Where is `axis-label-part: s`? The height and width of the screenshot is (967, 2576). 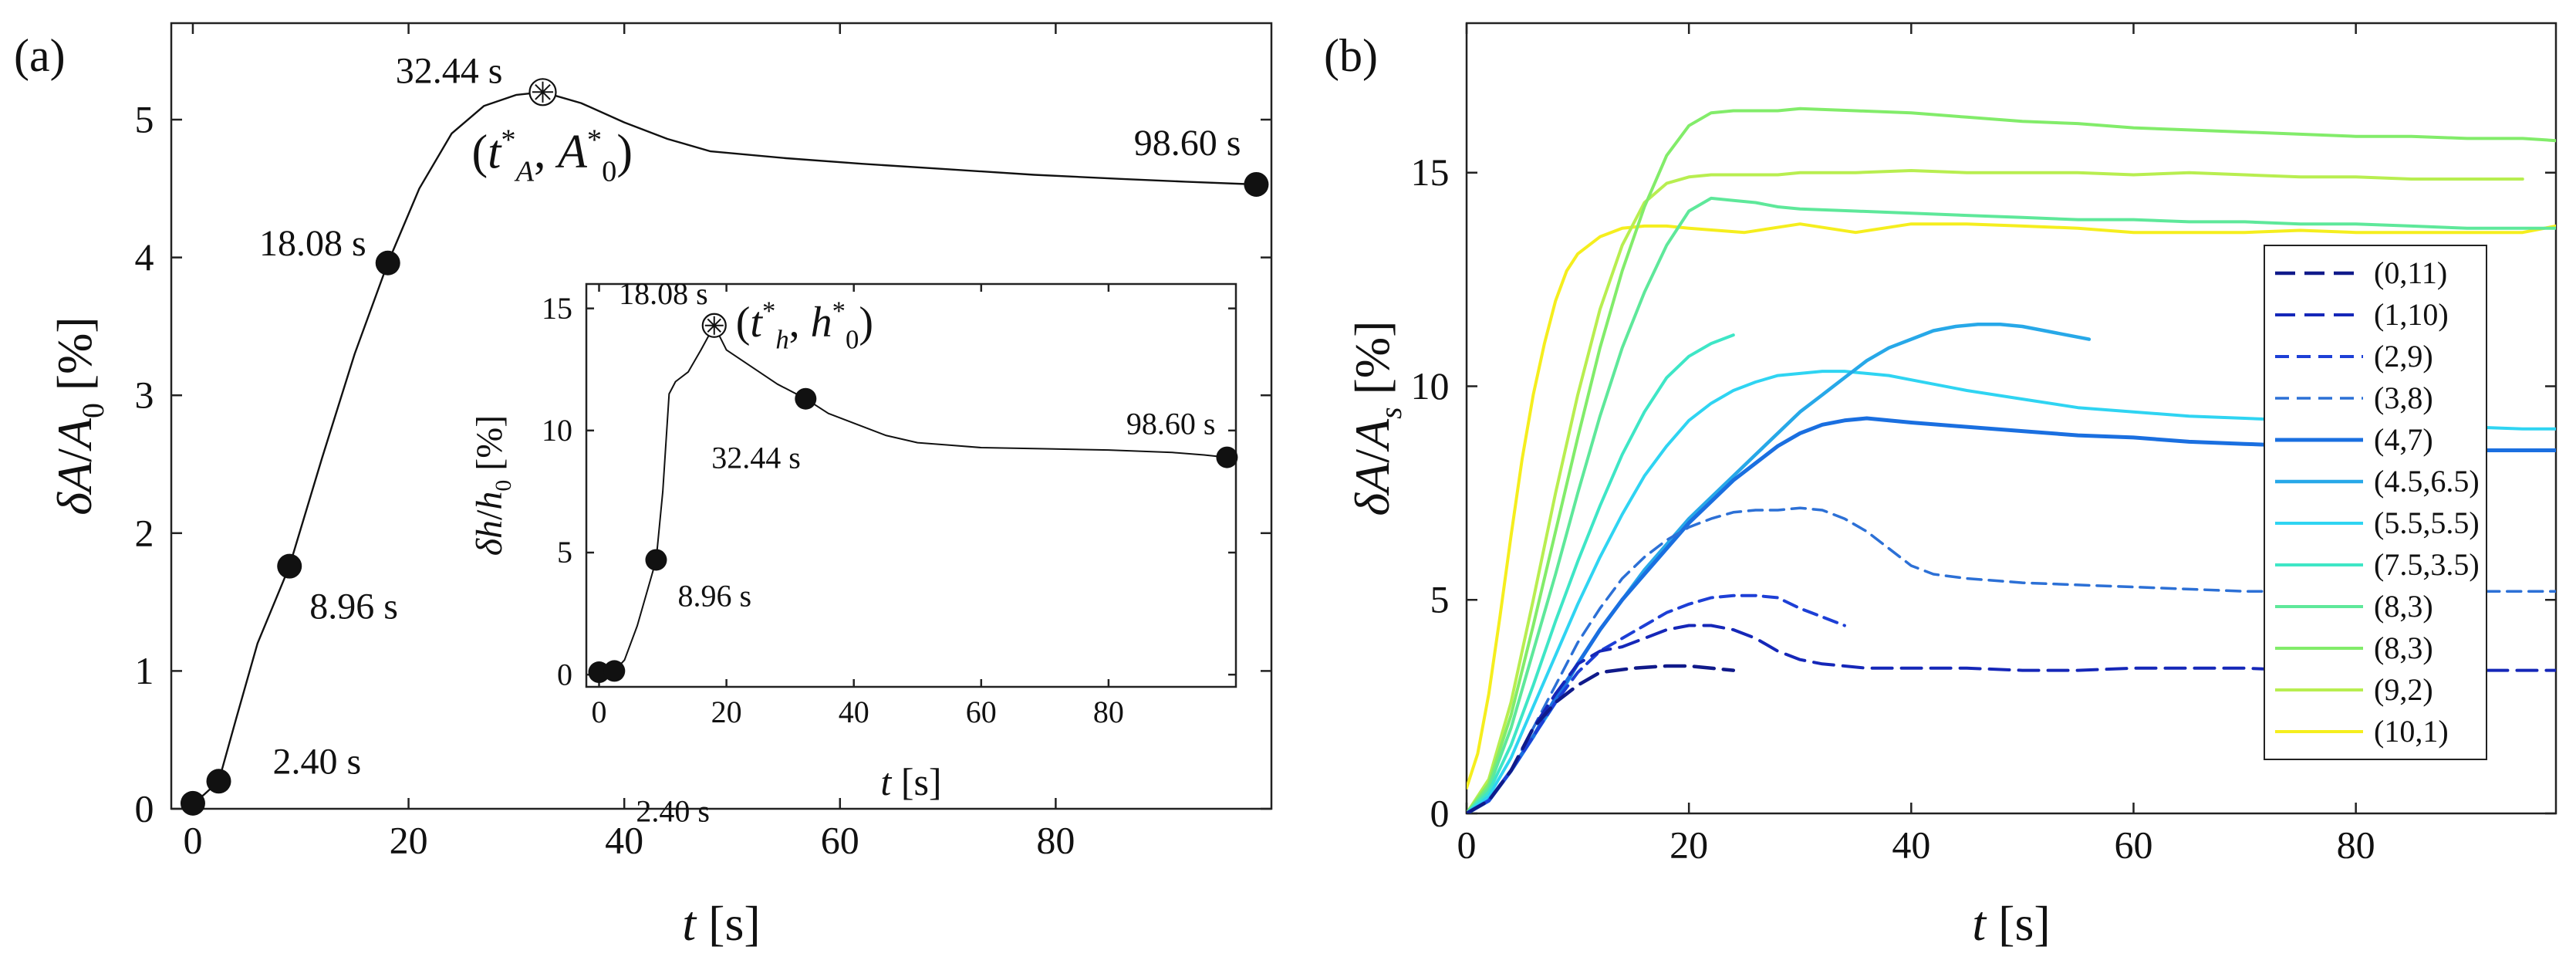
axis-label-part: s is located at coordinates (1391, 412).